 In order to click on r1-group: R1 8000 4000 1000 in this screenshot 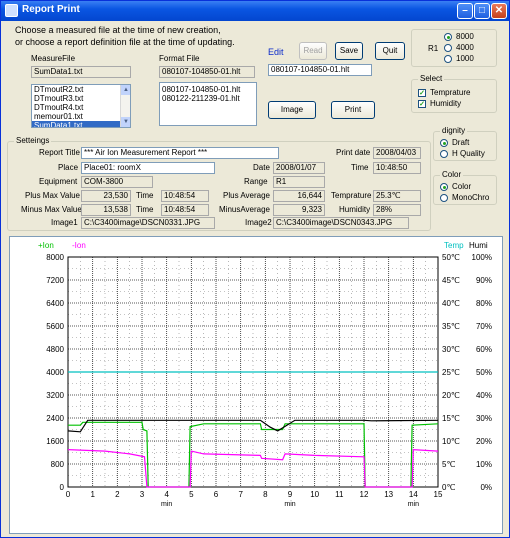, I will do `click(454, 48)`.